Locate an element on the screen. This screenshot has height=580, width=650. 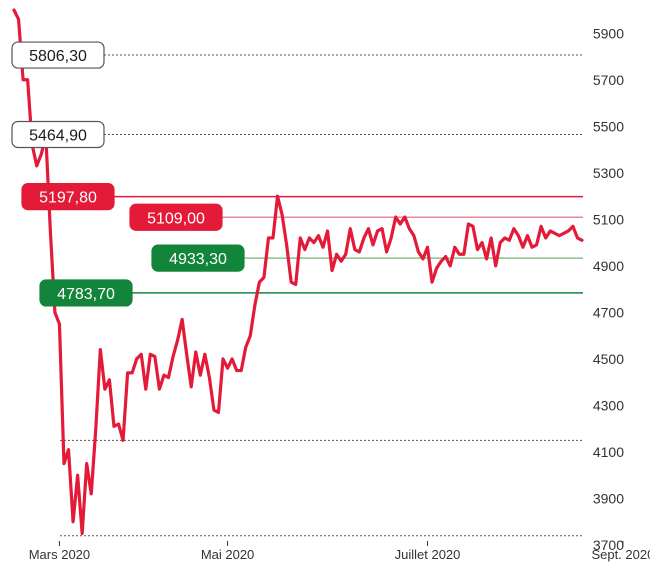
y-tick-label-0: 3700 is located at coordinates (608, 545).